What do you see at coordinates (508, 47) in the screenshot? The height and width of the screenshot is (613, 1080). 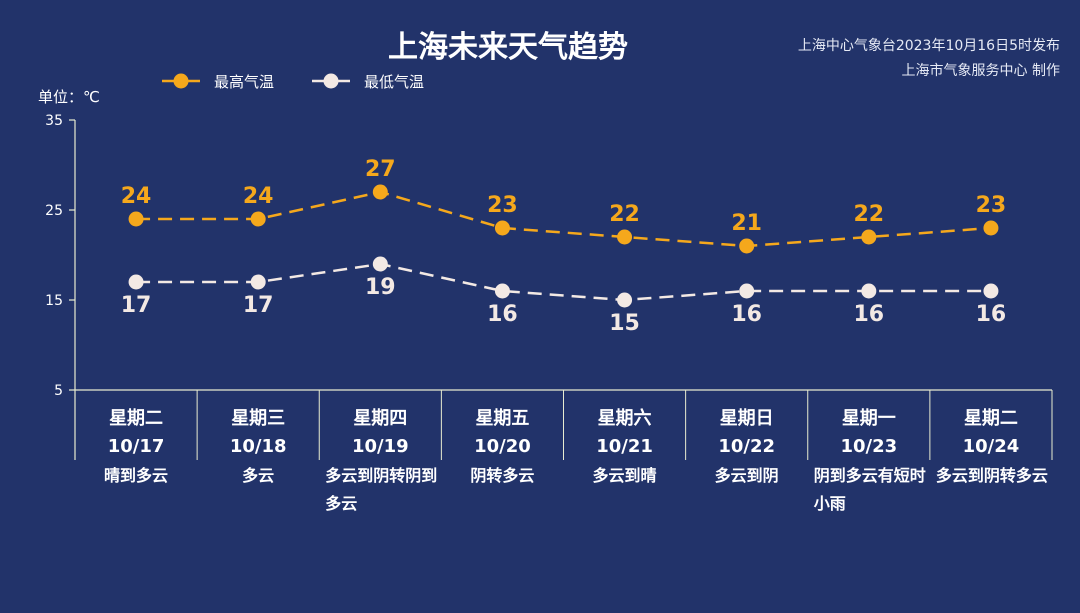 I see `chart-title: 上海未来天气趋势` at bounding box center [508, 47].